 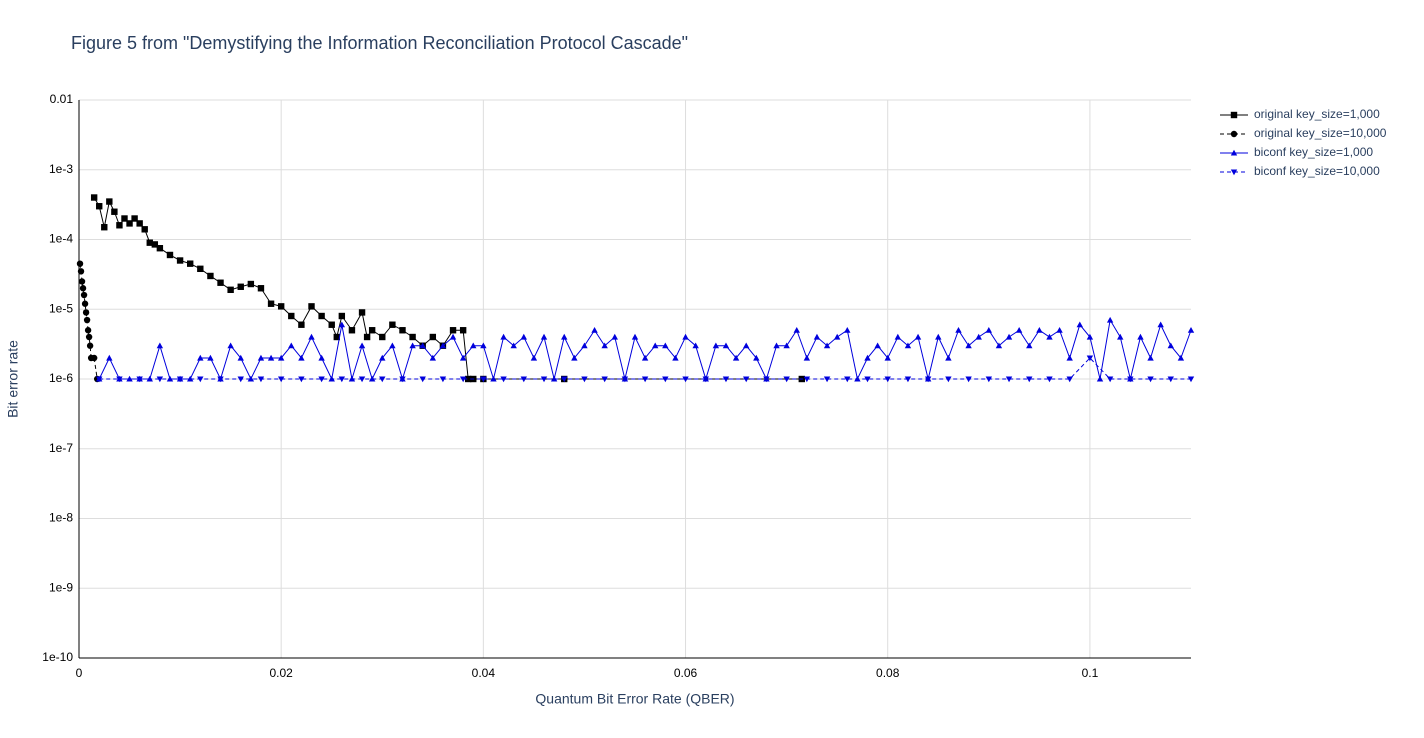 What do you see at coordinates (13, 379) in the screenshot?
I see `y-axis-title: Bit error rate` at bounding box center [13, 379].